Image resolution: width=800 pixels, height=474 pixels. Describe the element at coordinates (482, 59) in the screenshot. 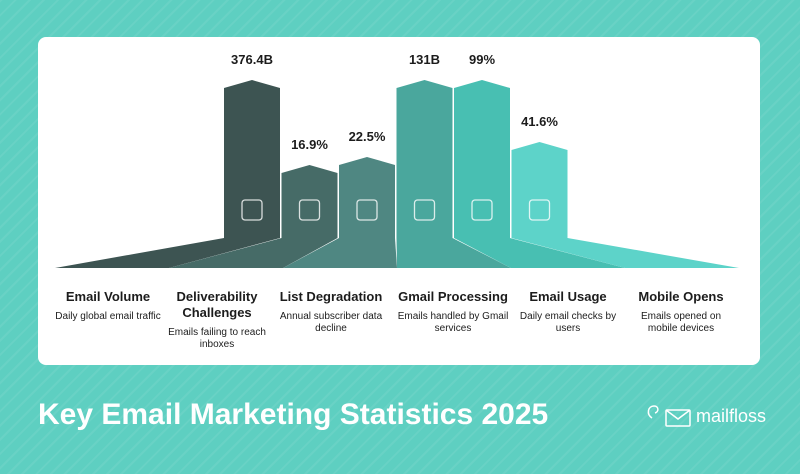

I see `value-label: 99%` at that location.